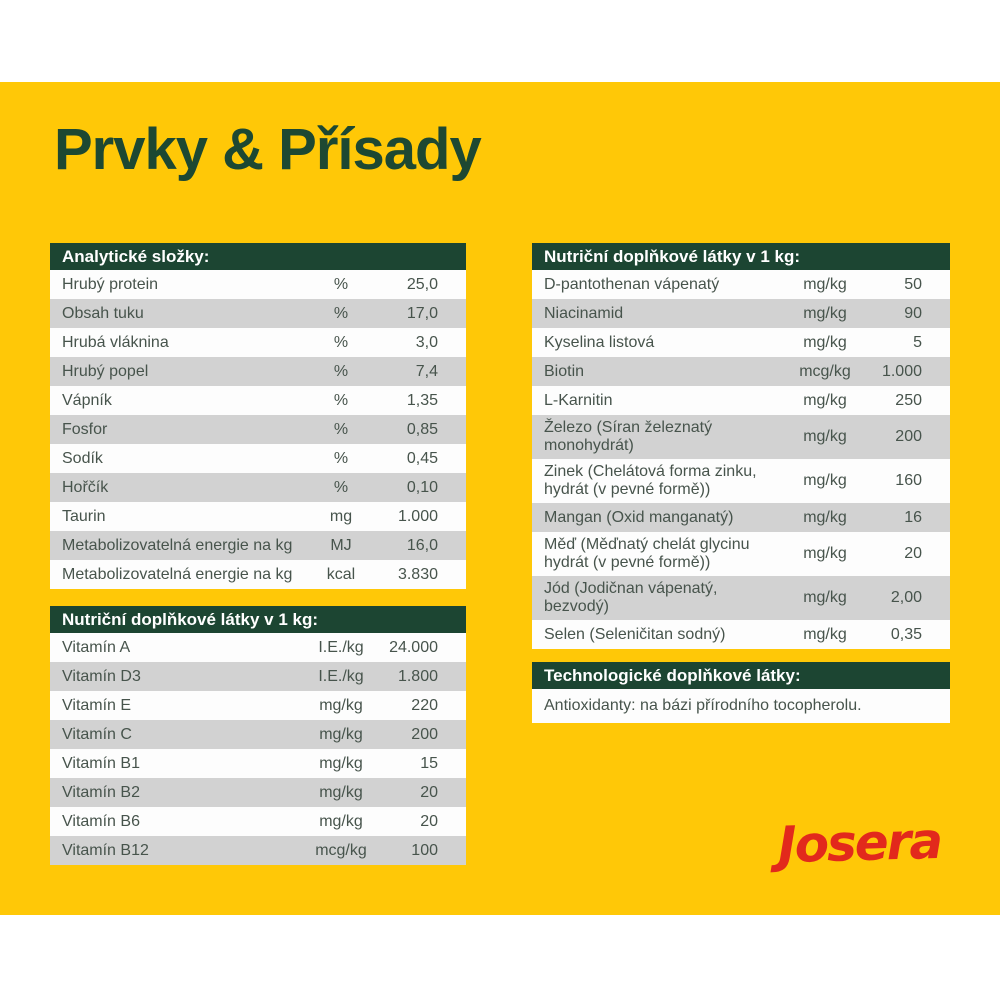  What do you see at coordinates (258, 545) in the screenshot?
I see `table-row: Metabolizovatelná energie na kg MJ 16,0` at bounding box center [258, 545].